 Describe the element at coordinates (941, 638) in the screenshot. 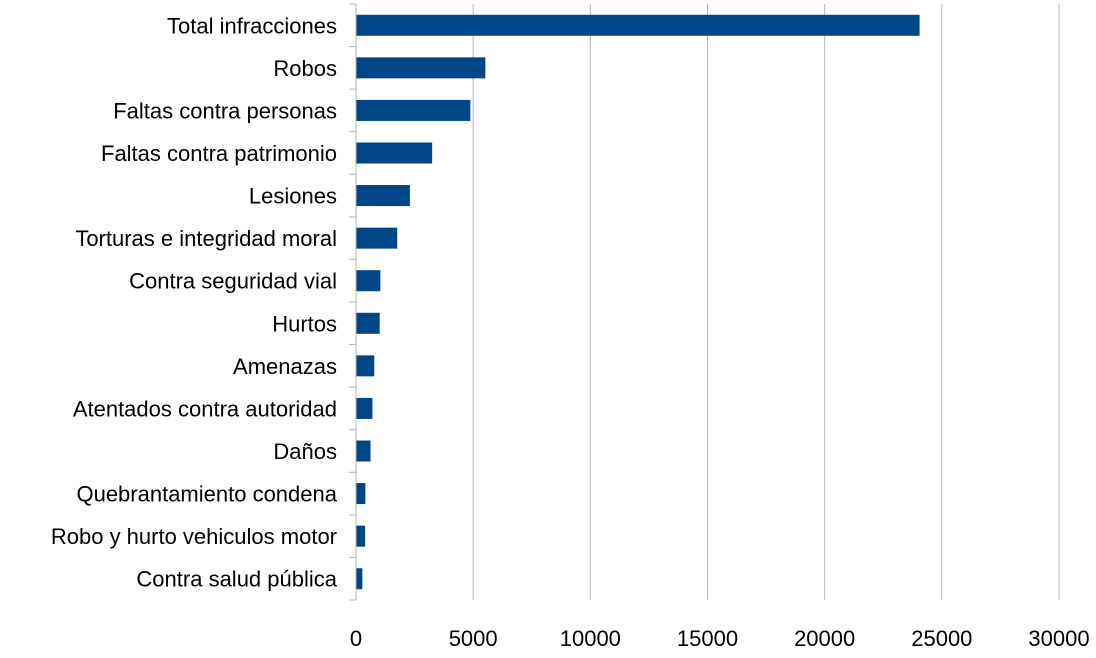

I see `x-tick-label: 25000` at that location.